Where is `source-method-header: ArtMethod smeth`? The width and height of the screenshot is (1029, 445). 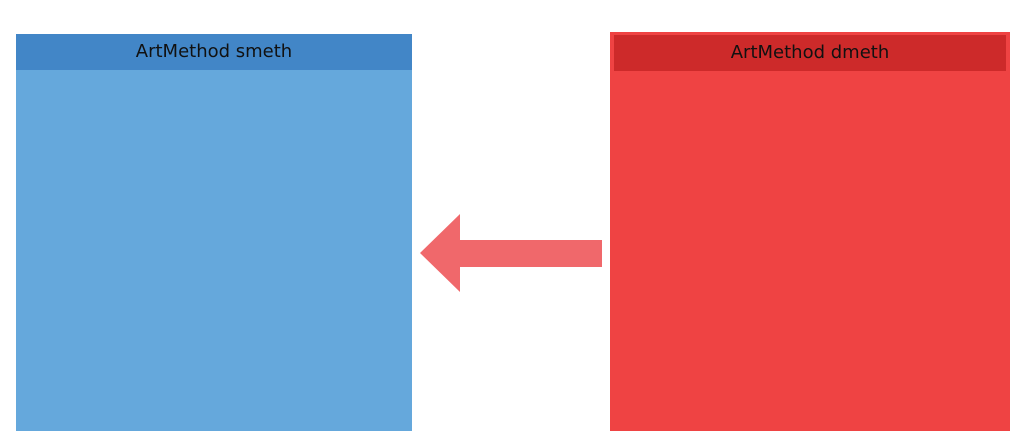
source-method-header: ArtMethod smeth is located at coordinates (214, 52).